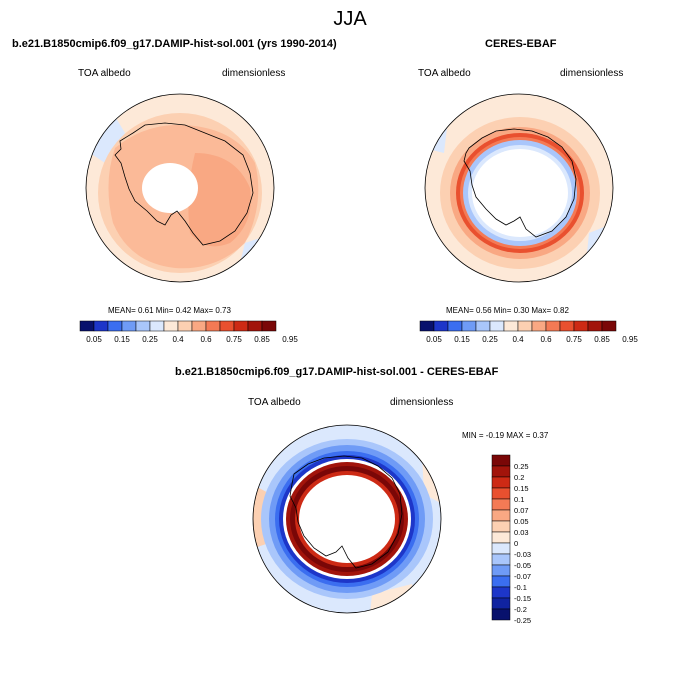  I want to click on panel1-colorbar-tick-label: 0.05, so click(94, 339).